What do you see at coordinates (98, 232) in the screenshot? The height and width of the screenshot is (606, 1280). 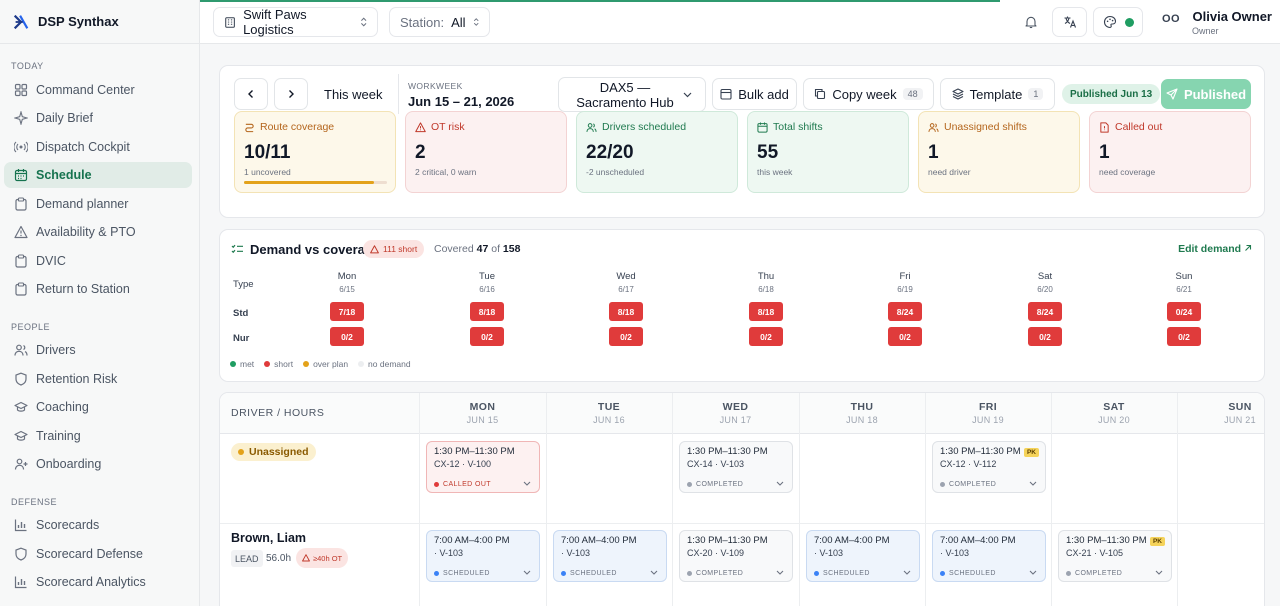 I see `sidebar-item-availability-pto: Availability & PTO` at bounding box center [98, 232].